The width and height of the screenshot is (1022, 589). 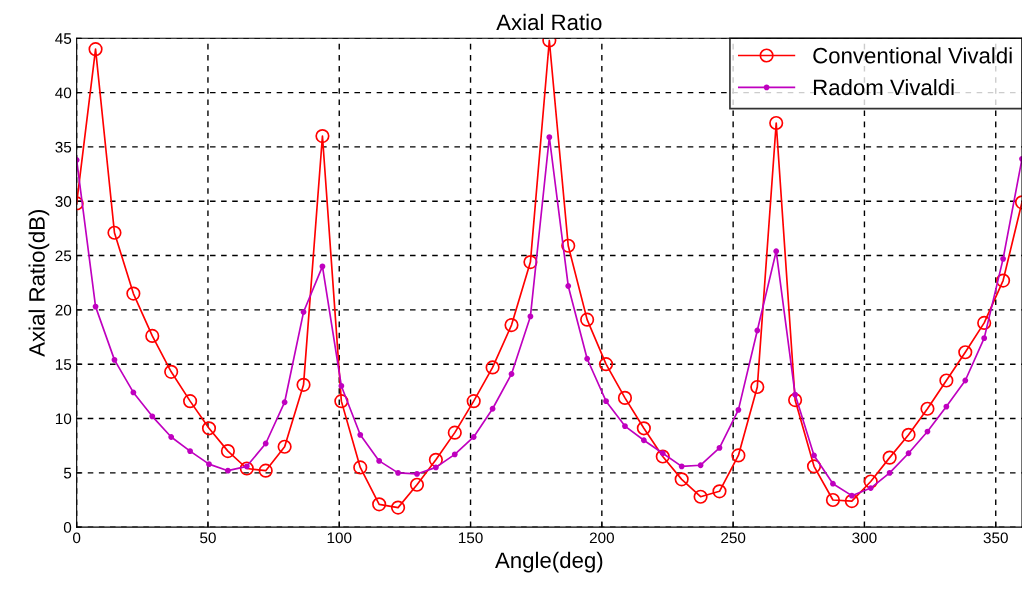 What do you see at coordinates (995, 538) in the screenshot?
I see `x-tick-label: 350` at bounding box center [995, 538].